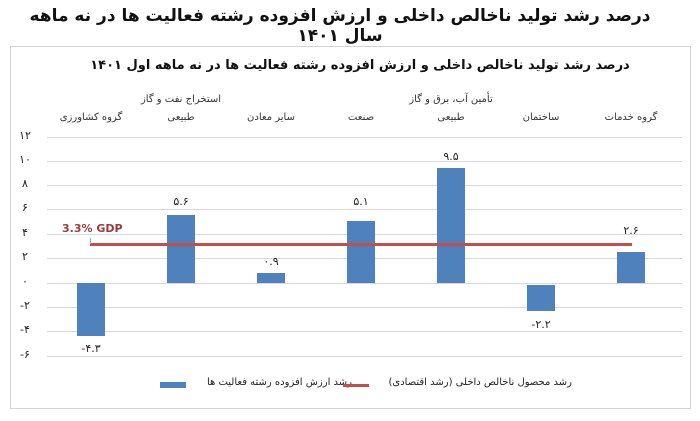 The height and width of the screenshot is (421, 700). I want to click on gdp-label-leader, so click(90, 241).